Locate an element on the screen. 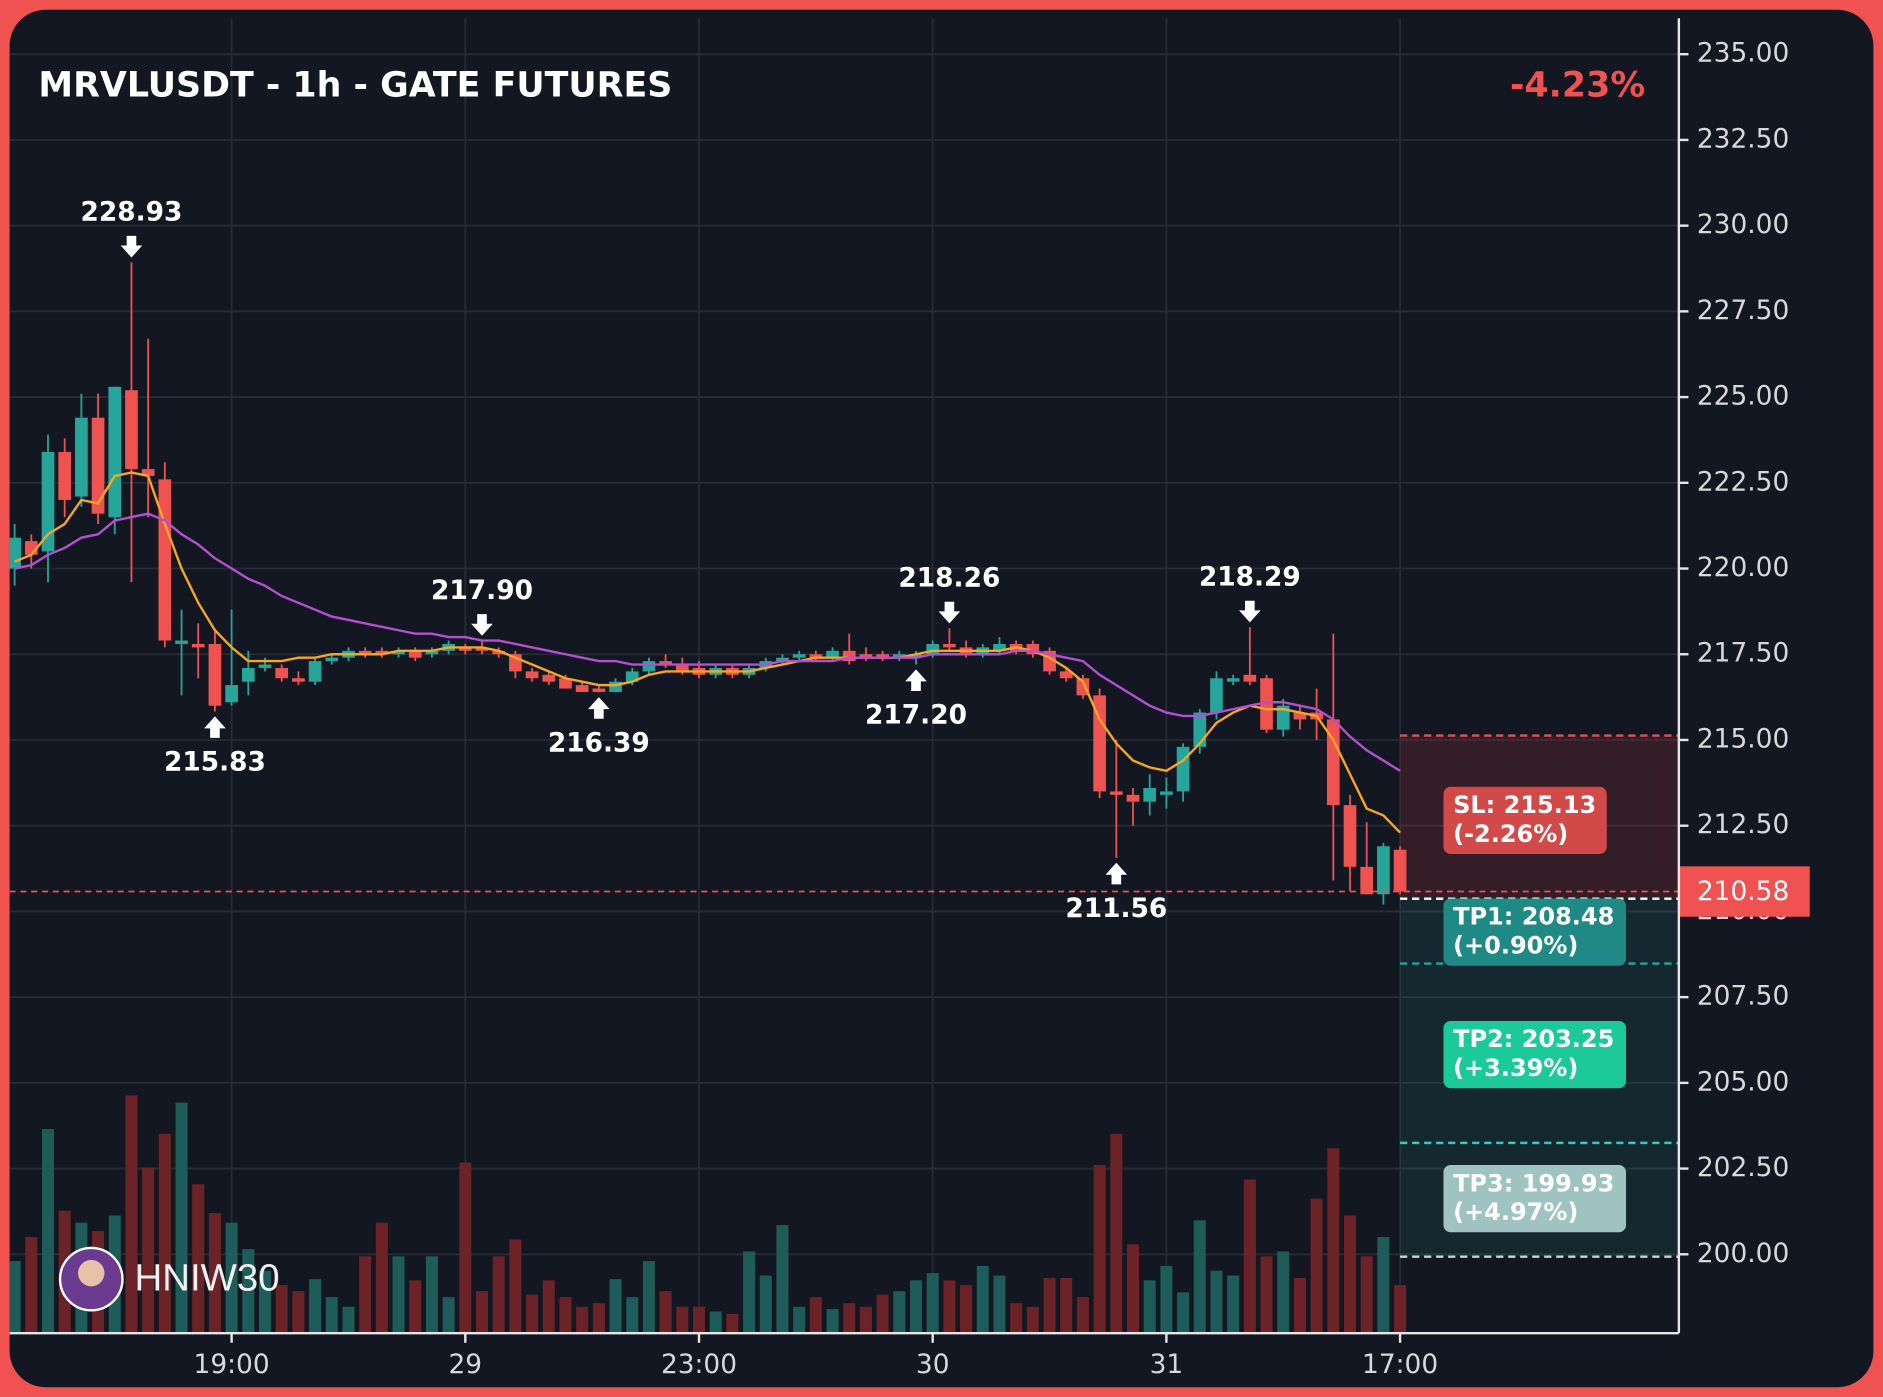 This screenshot has height=1397, width=1883. y-tick-label: 207.50 is located at coordinates (1743, 996).